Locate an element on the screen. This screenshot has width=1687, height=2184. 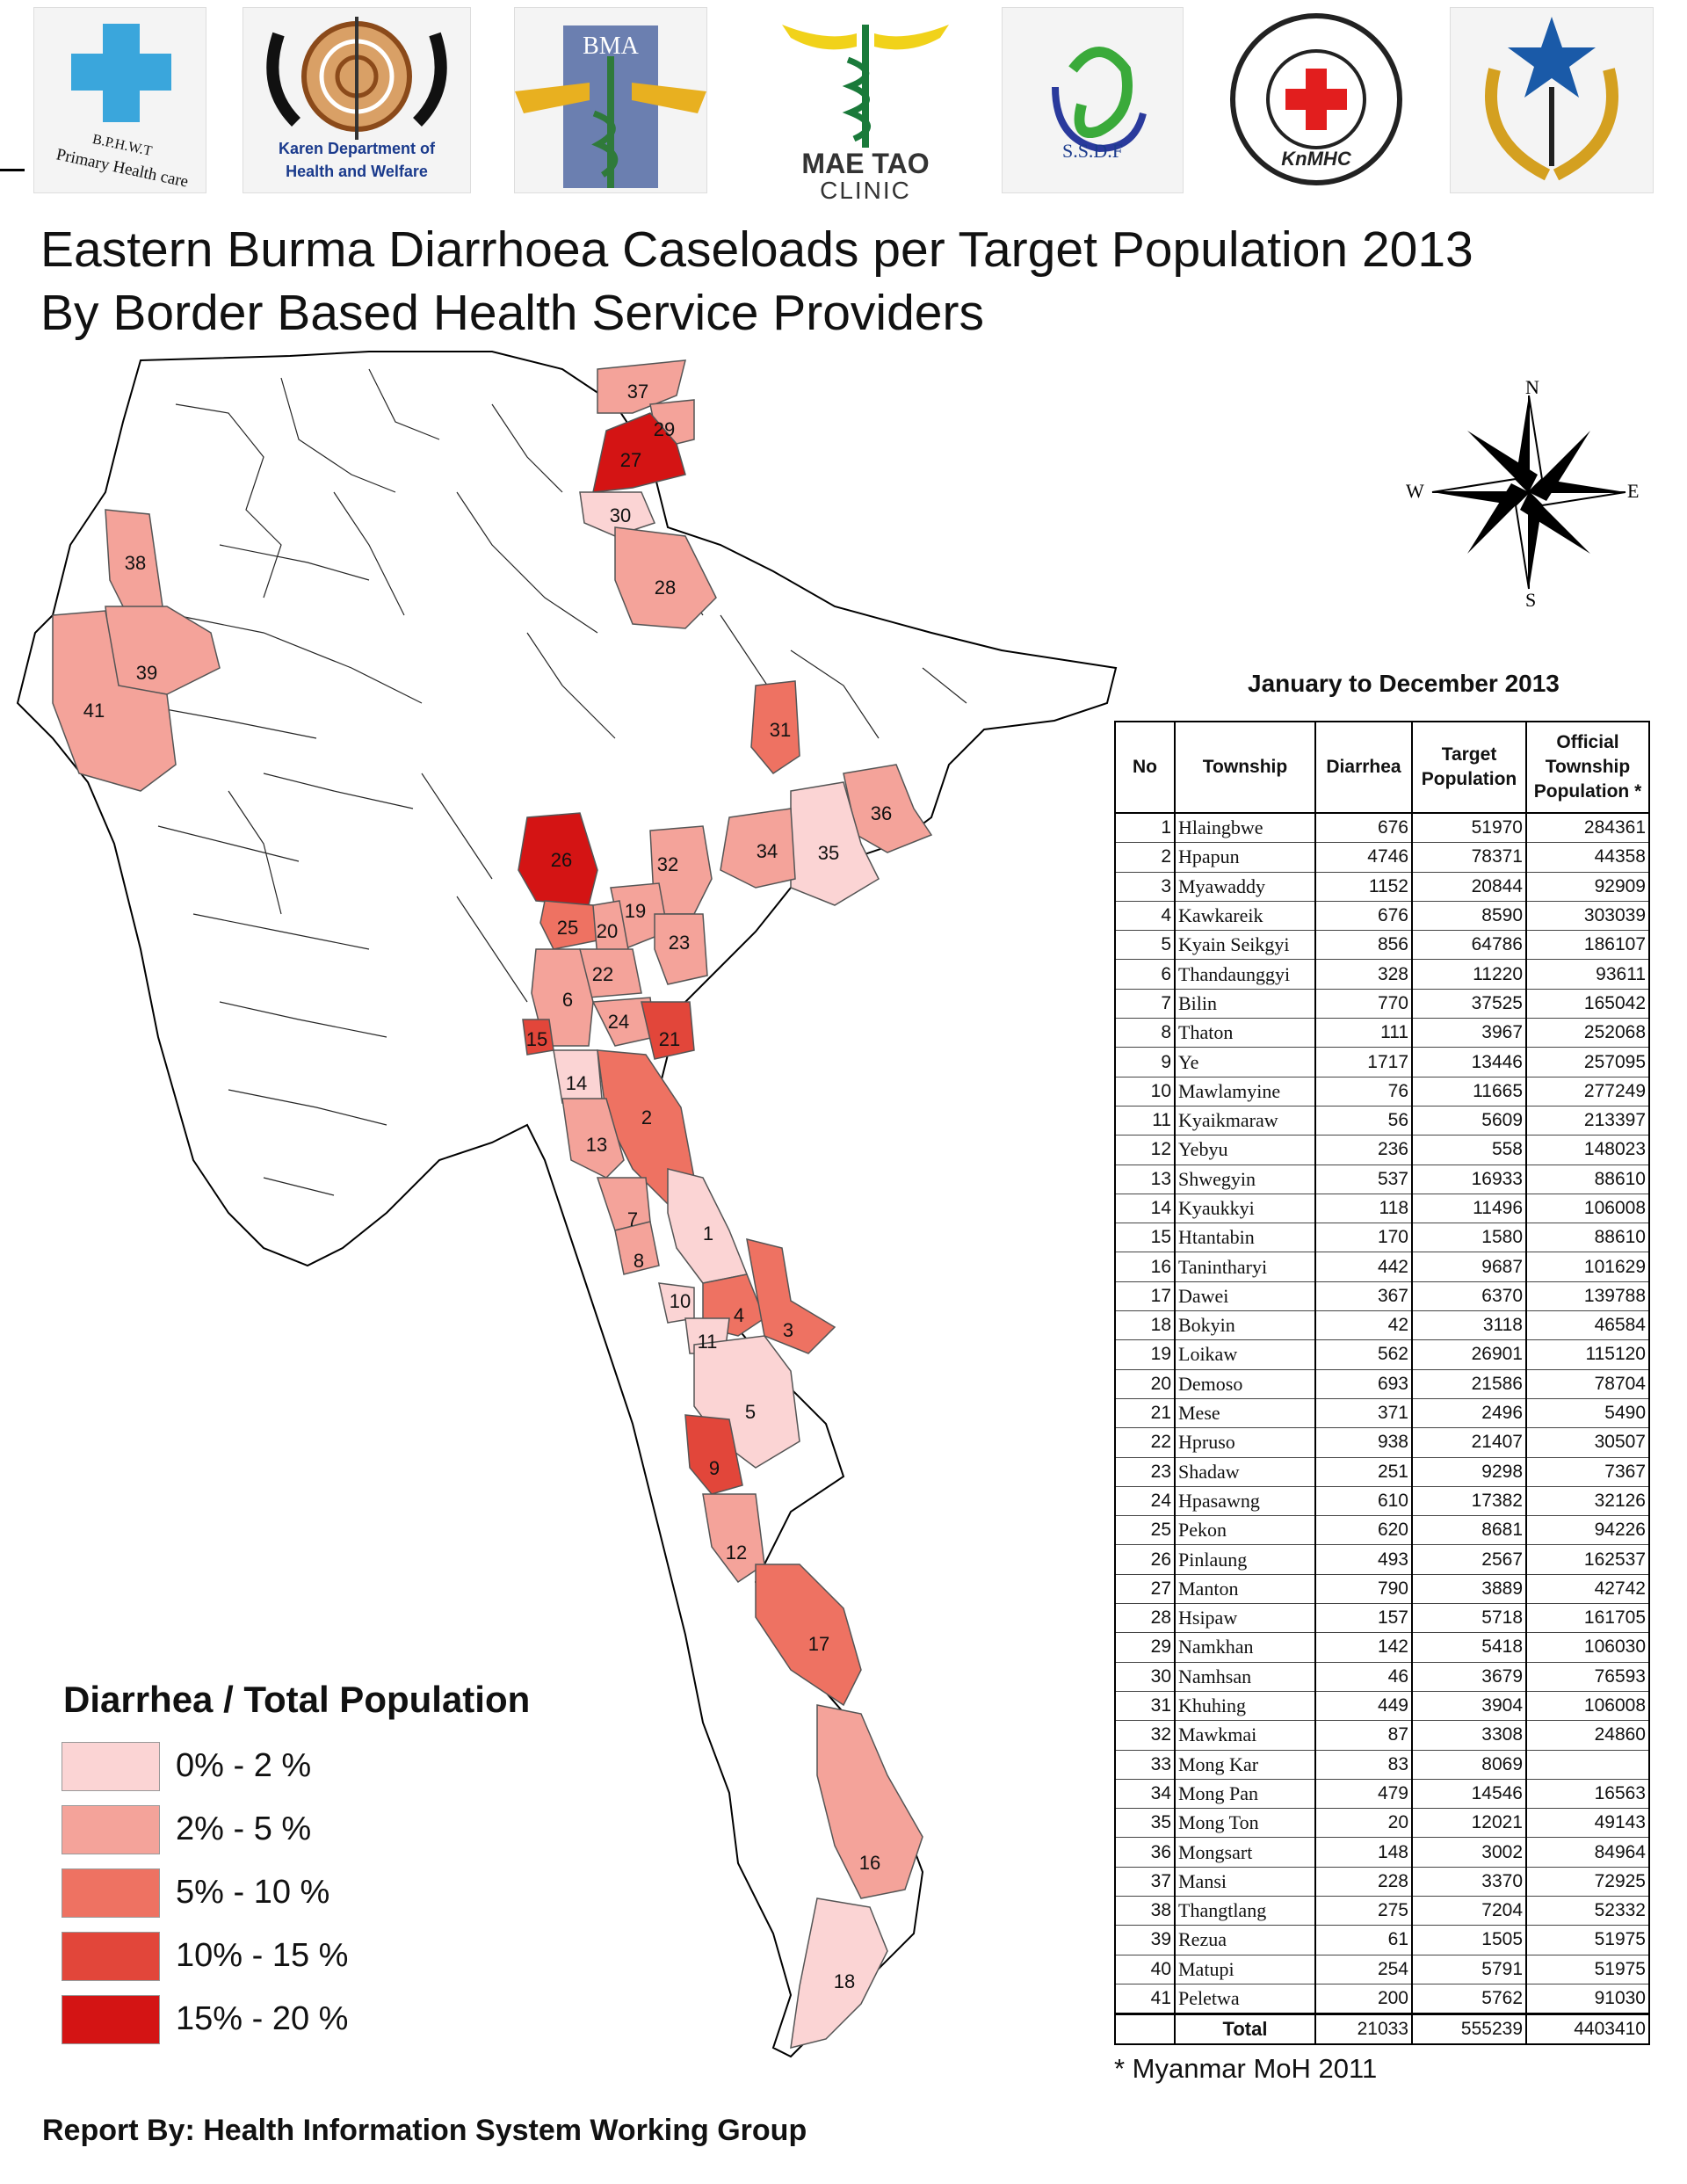
row-official: 7367 is located at coordinates (1587, 1471).